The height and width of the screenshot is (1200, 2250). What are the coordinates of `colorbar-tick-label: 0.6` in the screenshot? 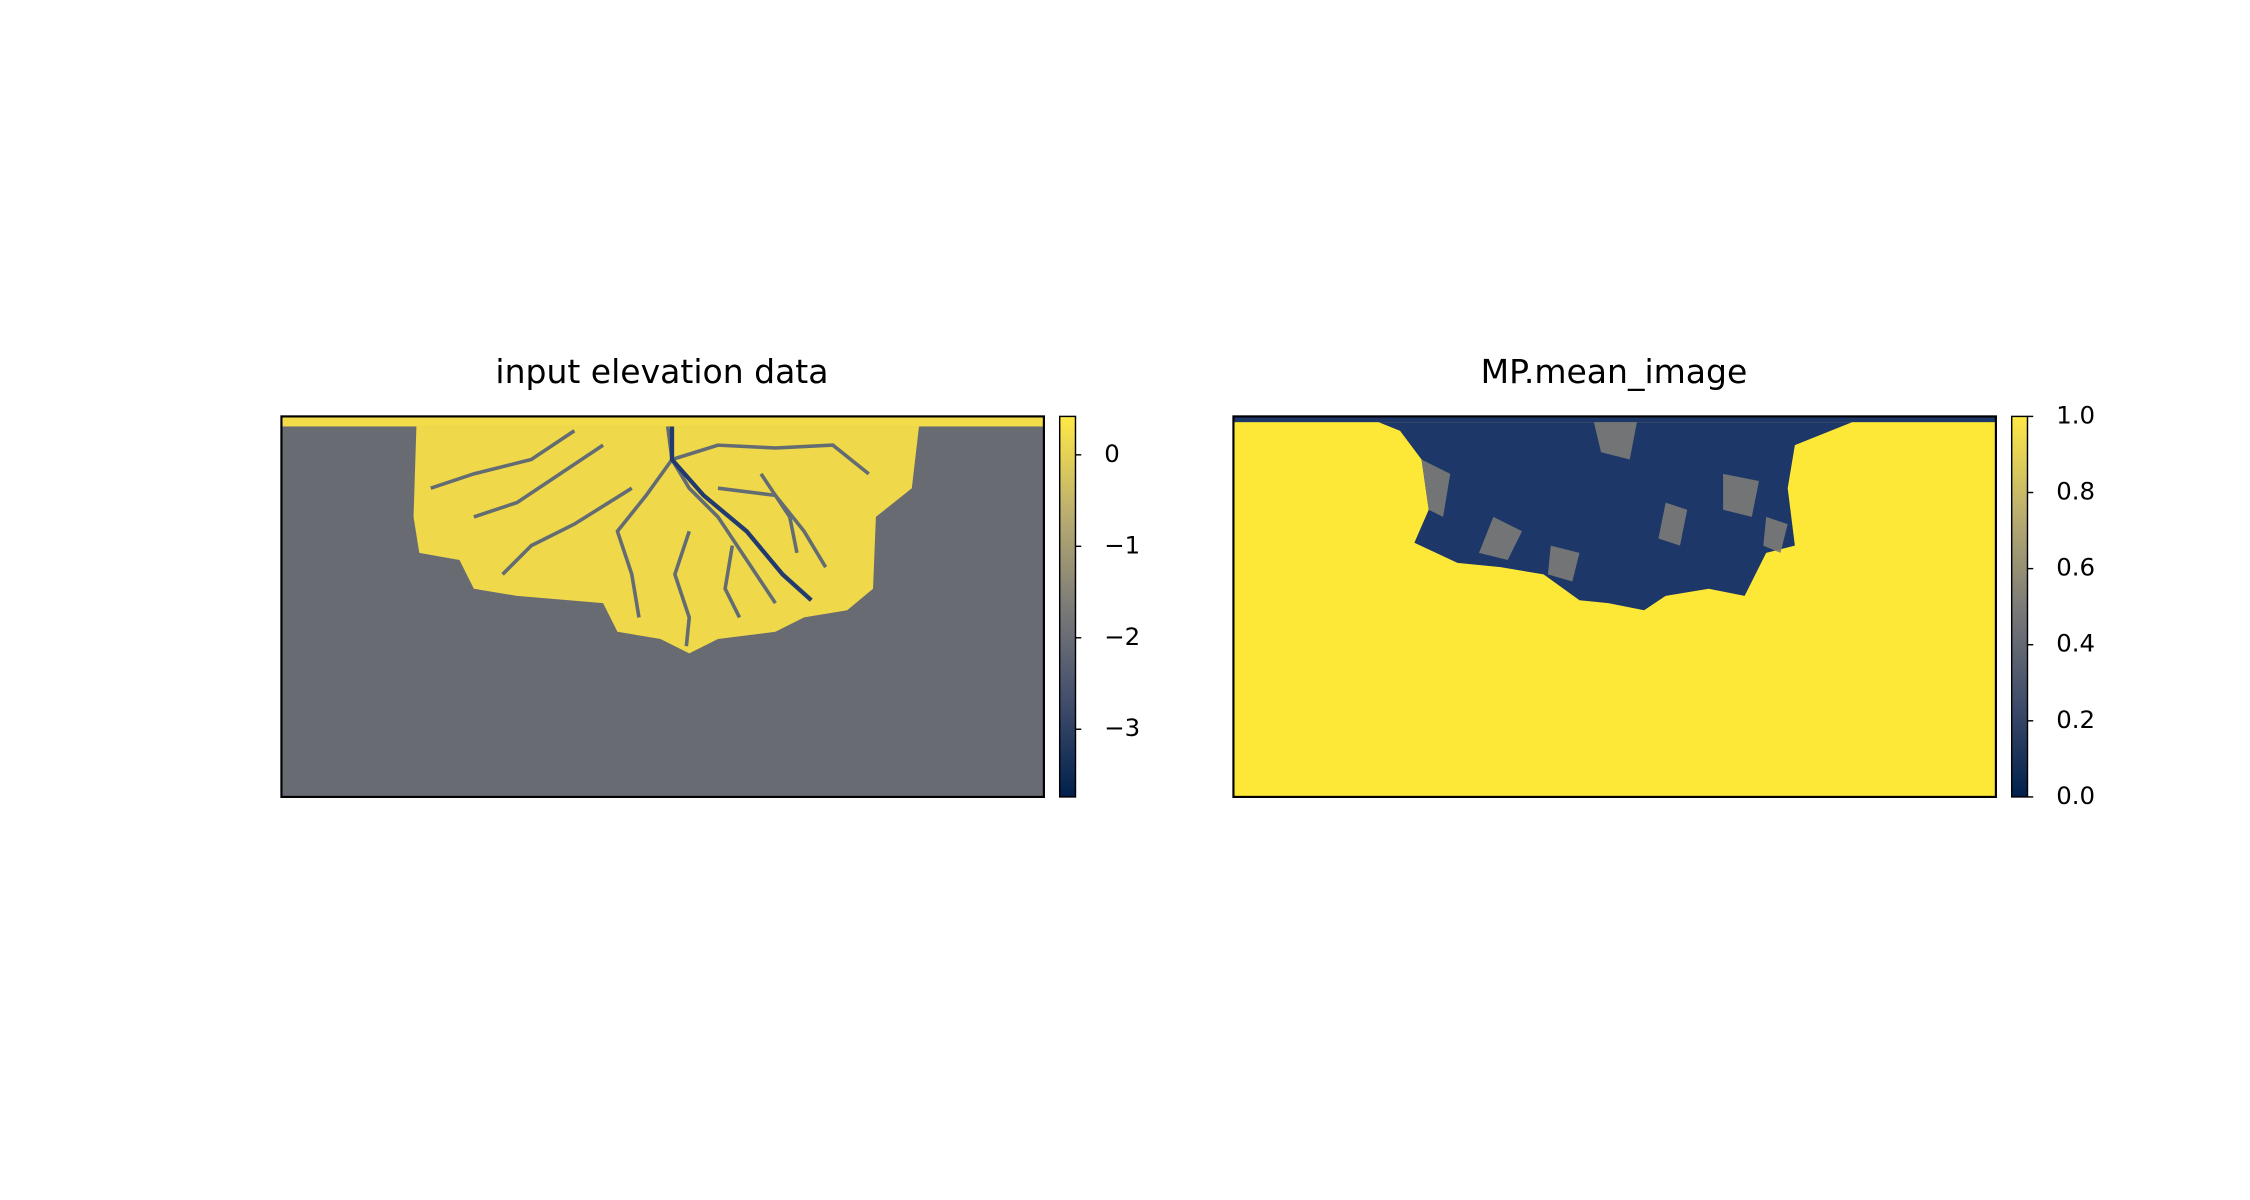 It's located at (2075, 567).